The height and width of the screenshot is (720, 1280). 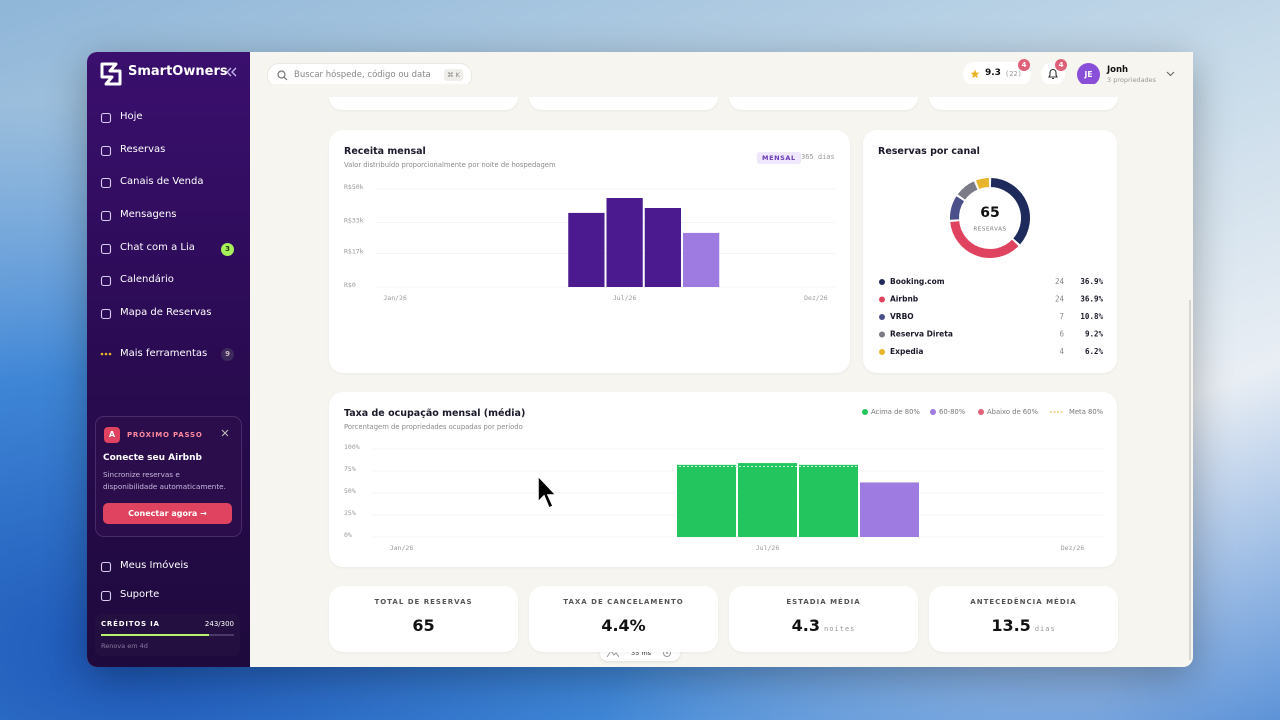 I want to click on avatar: JE, so click(x=1088, y=74).